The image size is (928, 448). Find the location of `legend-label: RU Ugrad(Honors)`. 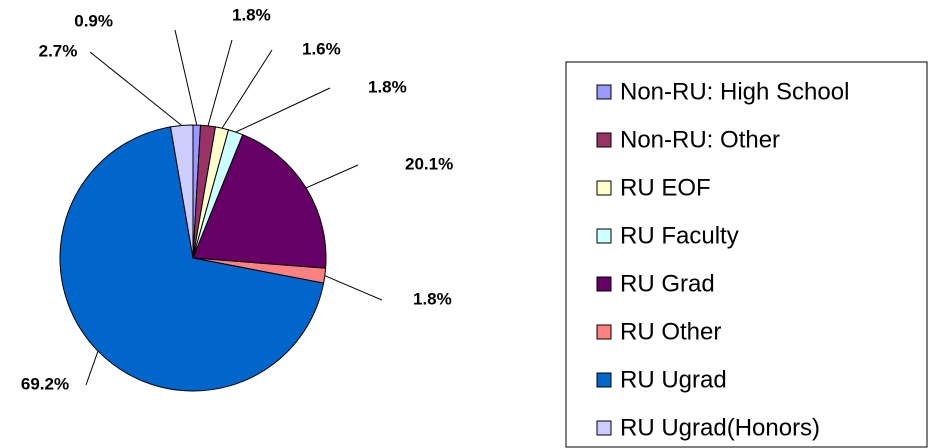

legend-label: RU Ugrad(Honors) is located at coordinates (720, 427).